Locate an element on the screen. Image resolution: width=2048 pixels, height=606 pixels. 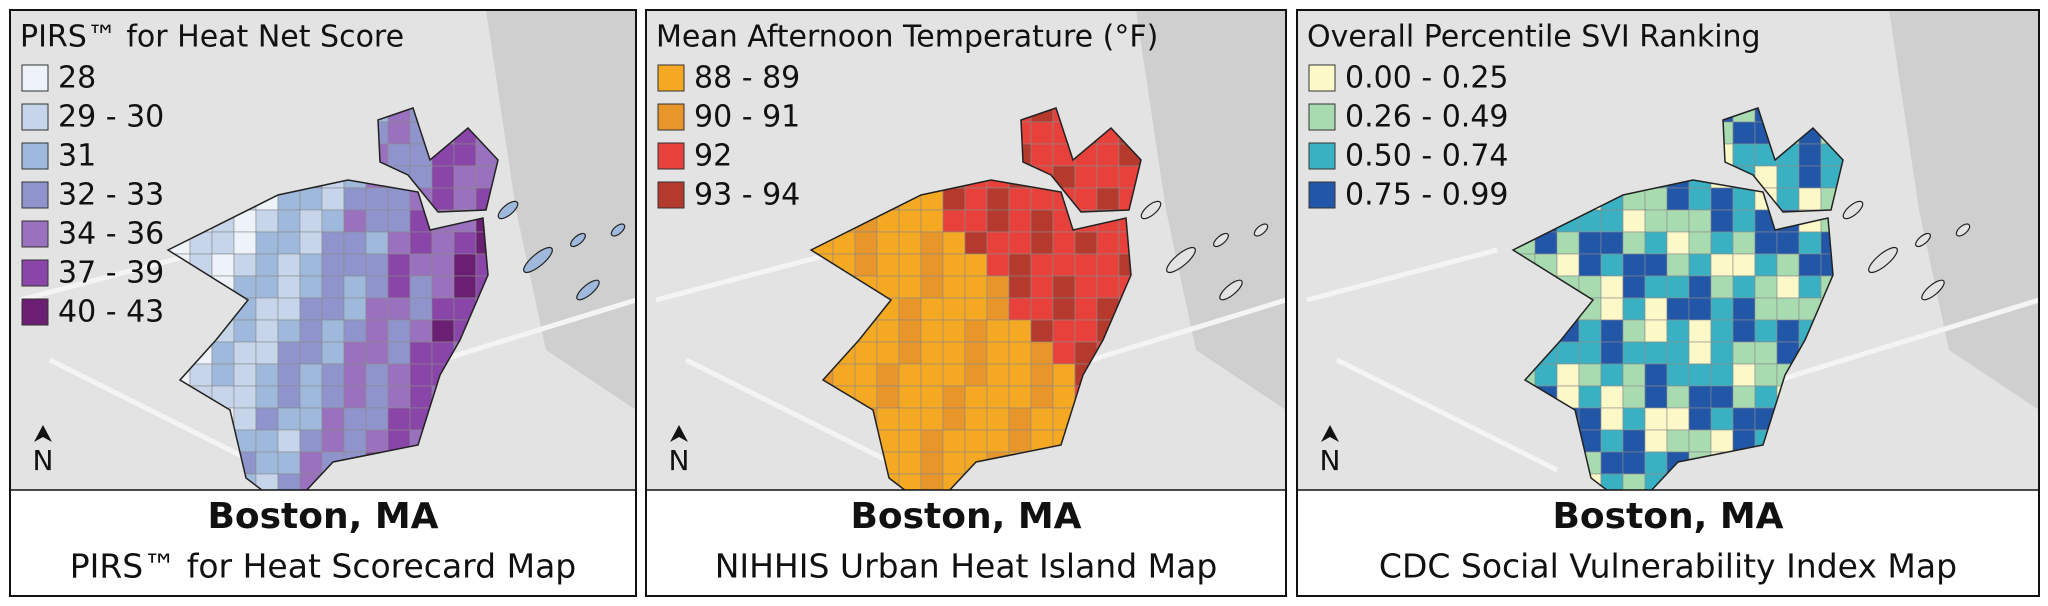
legend-label: 31 is located at coordinates (77, 156).